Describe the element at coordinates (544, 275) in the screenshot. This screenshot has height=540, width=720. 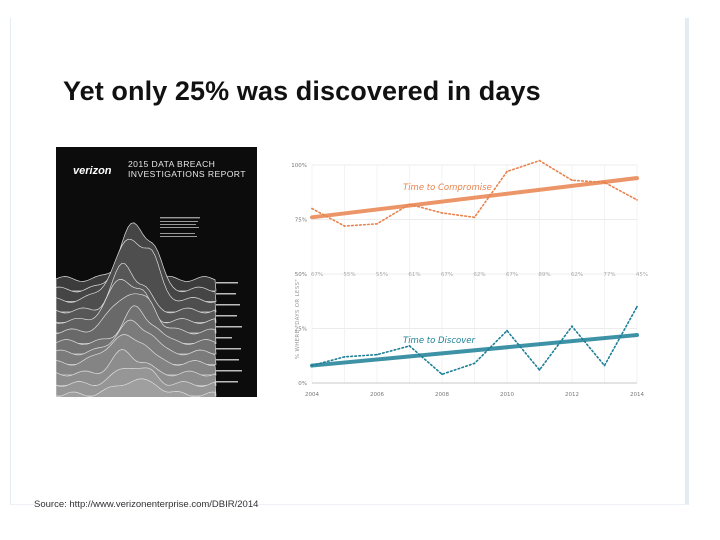
I see `gap-label: 89%` at that location.